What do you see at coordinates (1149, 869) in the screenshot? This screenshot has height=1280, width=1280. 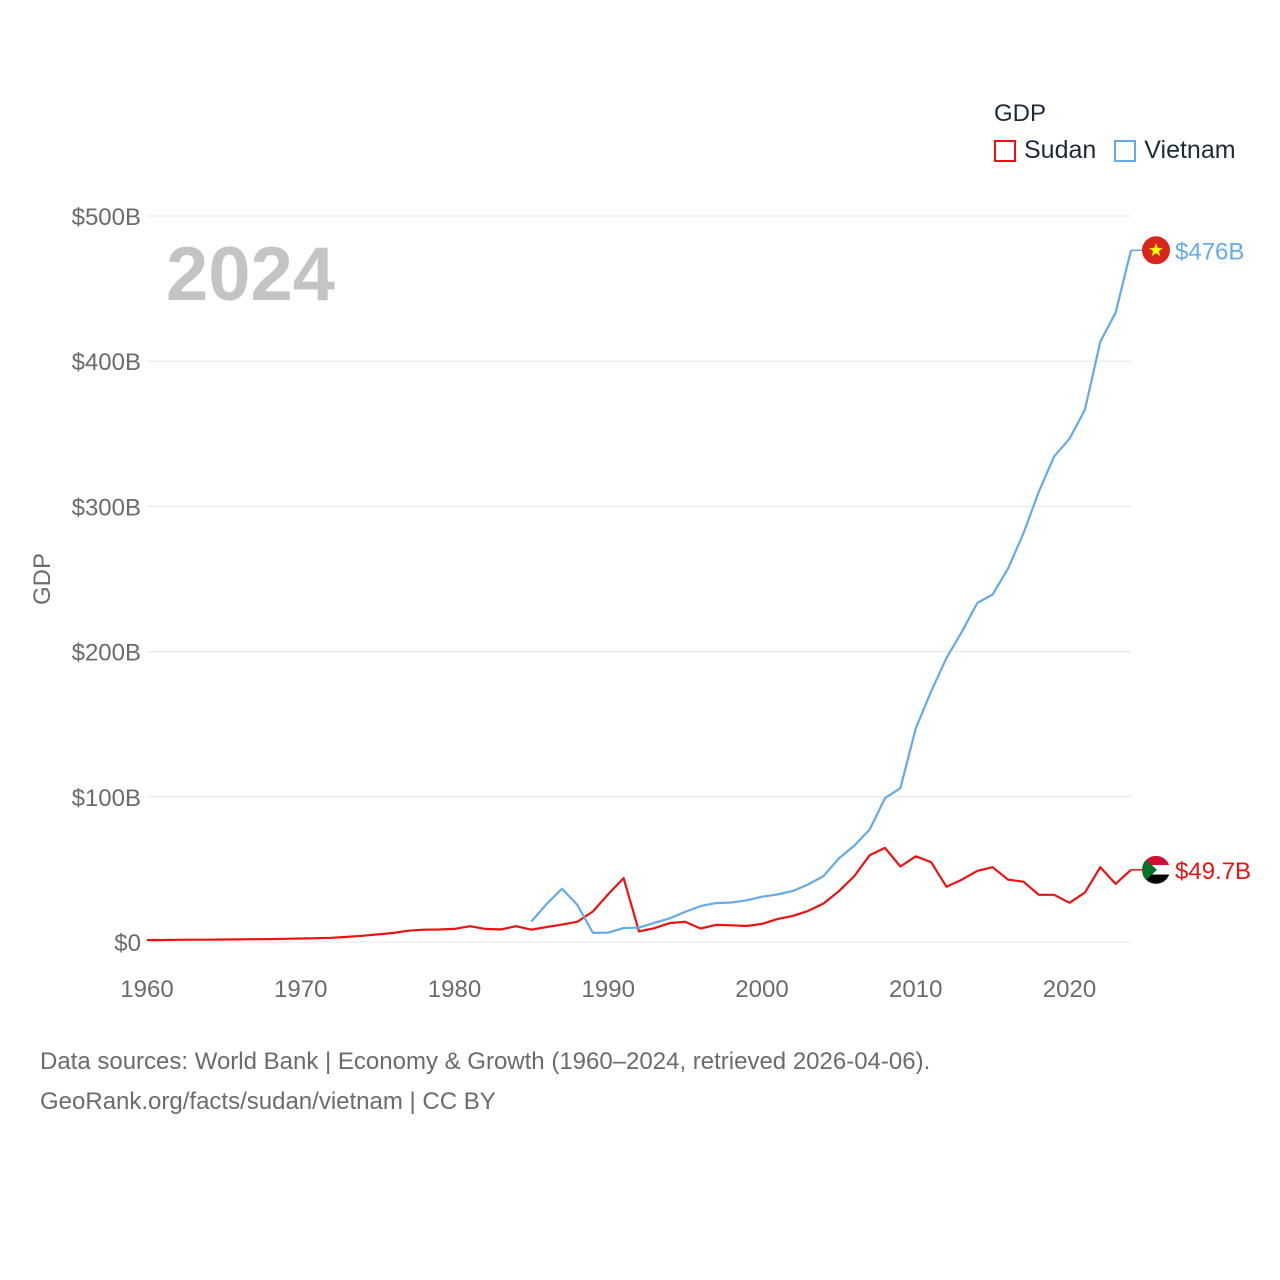 I see `sudan-flag-green` at bounding box center [1149, 869].